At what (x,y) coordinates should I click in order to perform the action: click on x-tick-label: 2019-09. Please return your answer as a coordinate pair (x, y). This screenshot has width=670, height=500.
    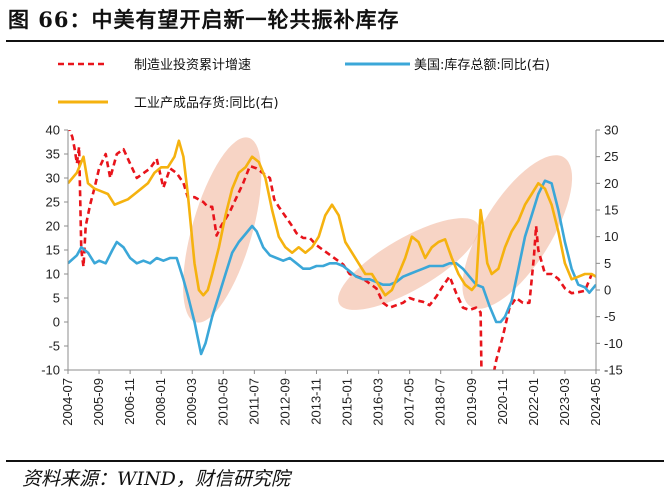
    Looking at the image, I should click on (471, 402).